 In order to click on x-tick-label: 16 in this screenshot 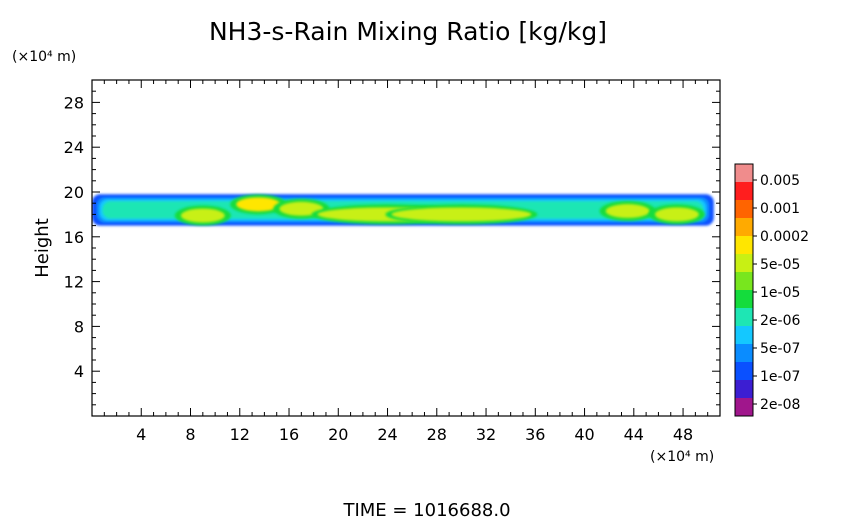, I will do `click(289, 434)`.